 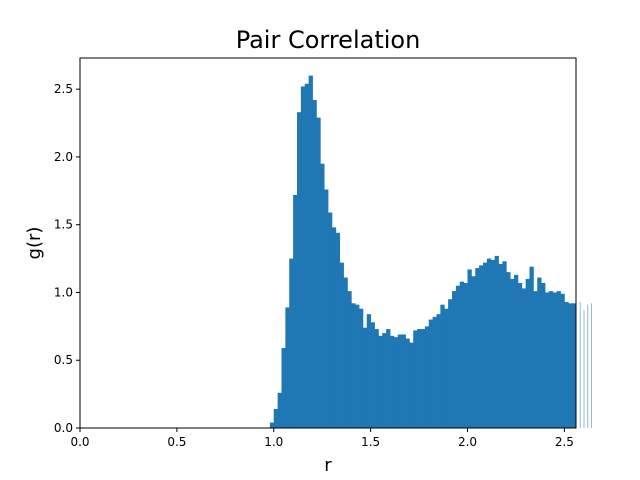 What do you see at coordinates (328, 465) in the screenshot?
I see `x-axis-label: r` at bounding box center [328, 465].